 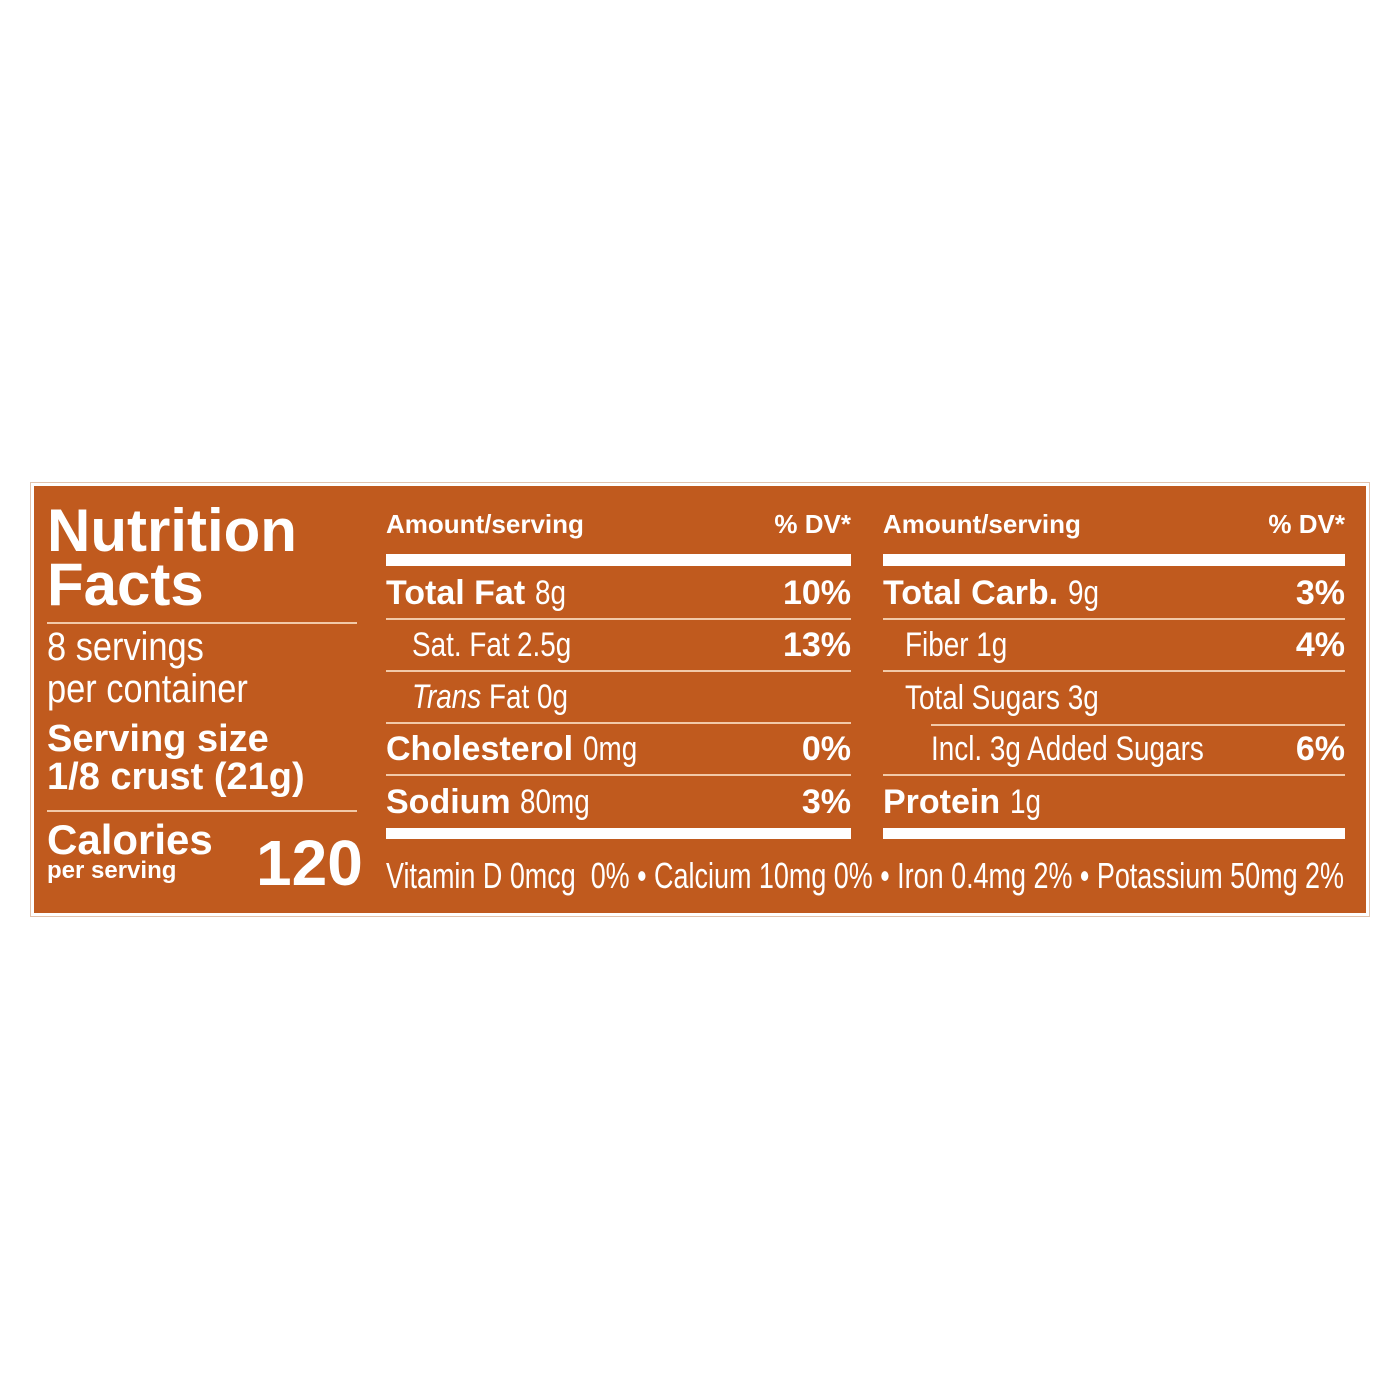 I want to click on nutrient-amount: 80mg, so click(x=555, y=801).